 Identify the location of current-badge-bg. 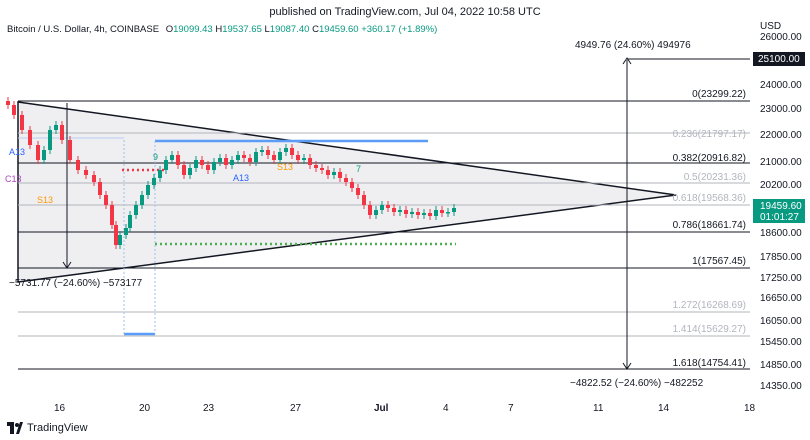
(779, 211).